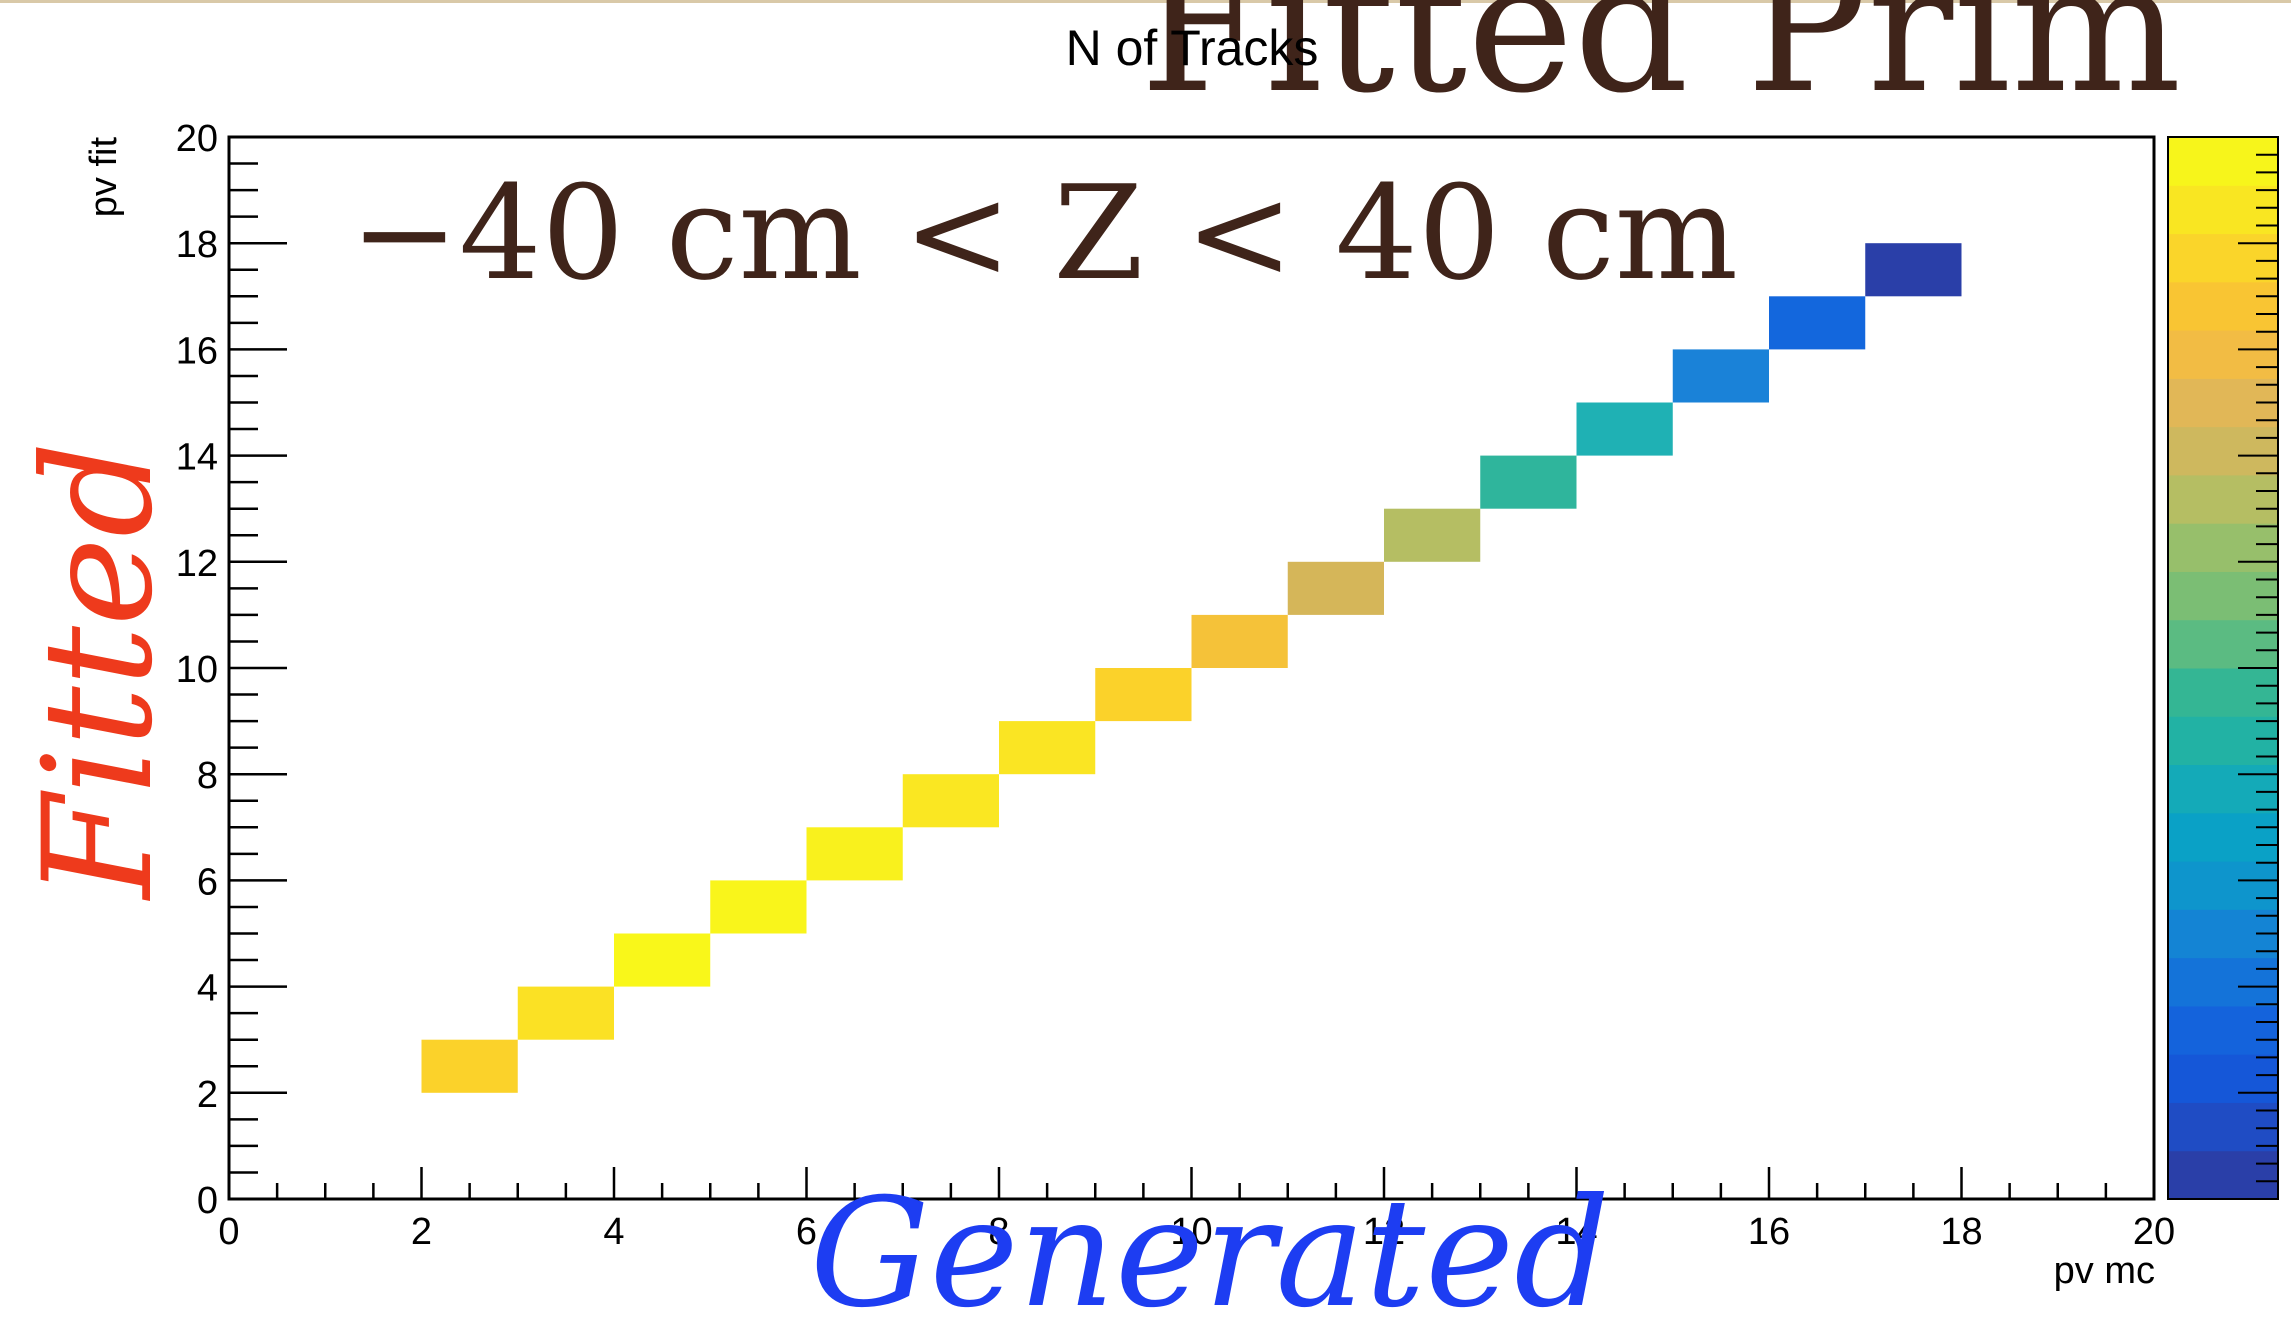 The image size is (2291, 1318). What do you see at coordinates (197, 245) in the screenshot?
I see `y-tick-label: 18` at bounding box center [197, 245].